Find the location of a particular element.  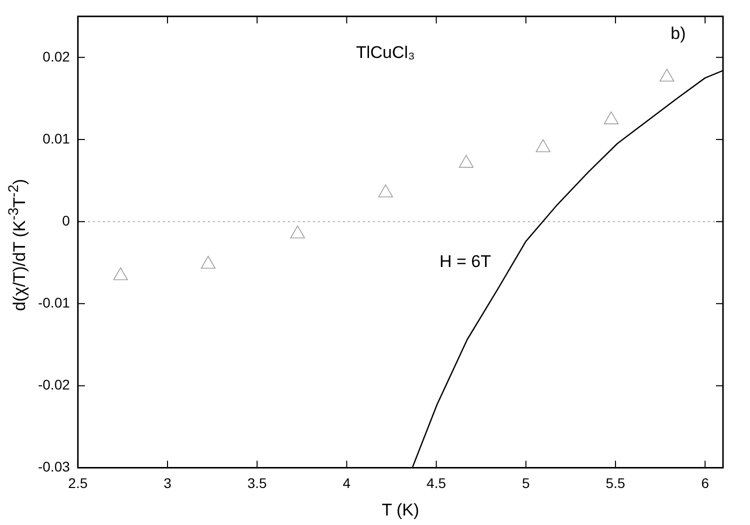

y-tick-label: 0.01 is located at coordinates (56, 138).